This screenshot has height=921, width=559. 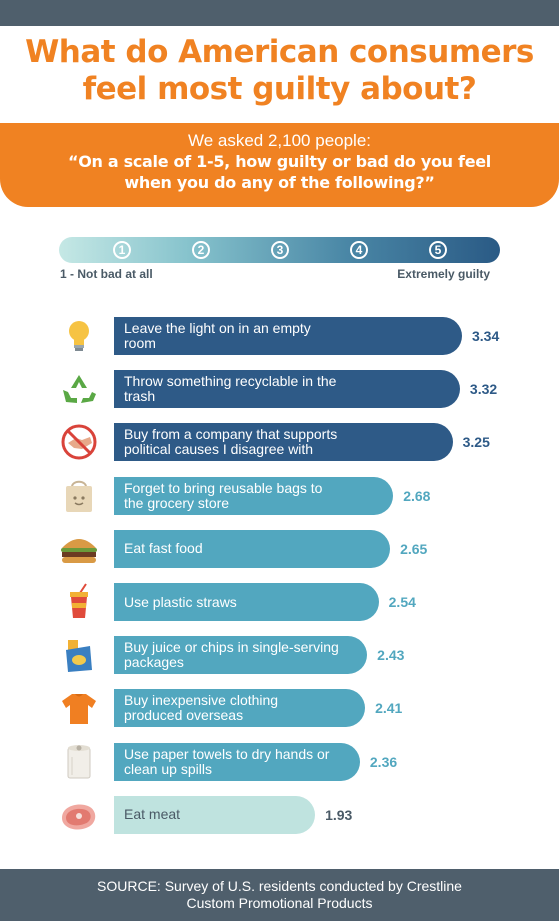 I want to click on bar-label-line: room, so click(x=140, y=343).